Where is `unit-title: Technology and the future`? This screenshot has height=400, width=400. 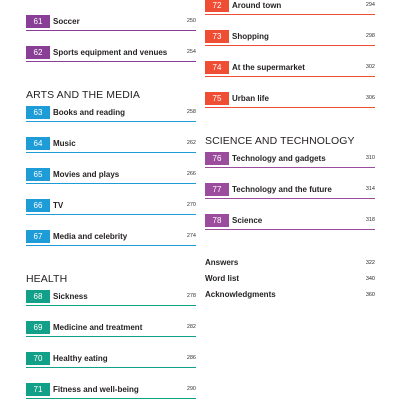
unit-title: Technology and the future is located at coordinates (282, 189).